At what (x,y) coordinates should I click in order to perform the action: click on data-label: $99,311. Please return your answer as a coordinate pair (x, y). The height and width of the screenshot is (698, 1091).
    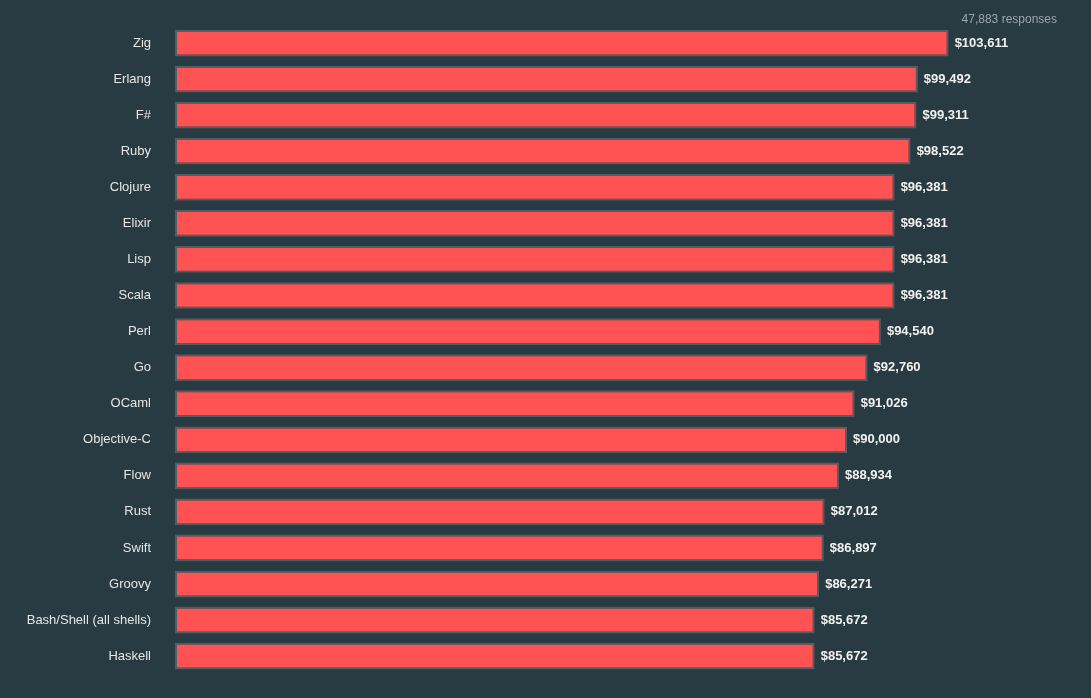
    Looking at the image, I should click on (945, 114).